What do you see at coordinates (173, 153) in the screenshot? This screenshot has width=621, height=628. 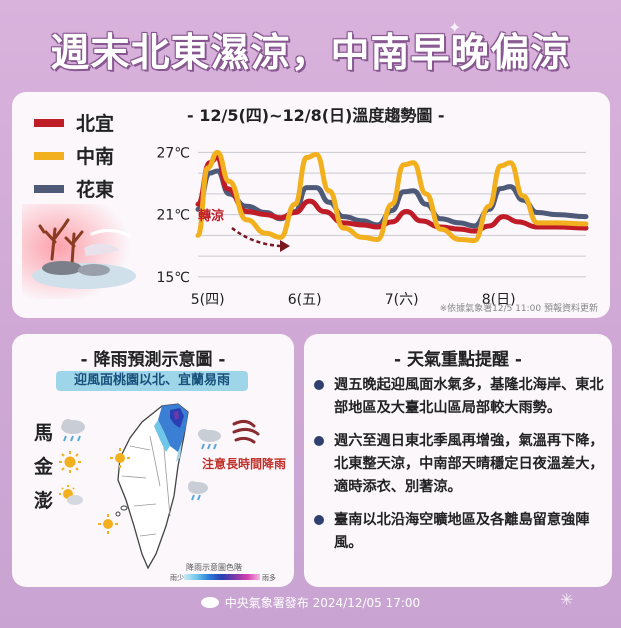 I see `y-tick-label: 27℃` at bounding box center [173, 153].